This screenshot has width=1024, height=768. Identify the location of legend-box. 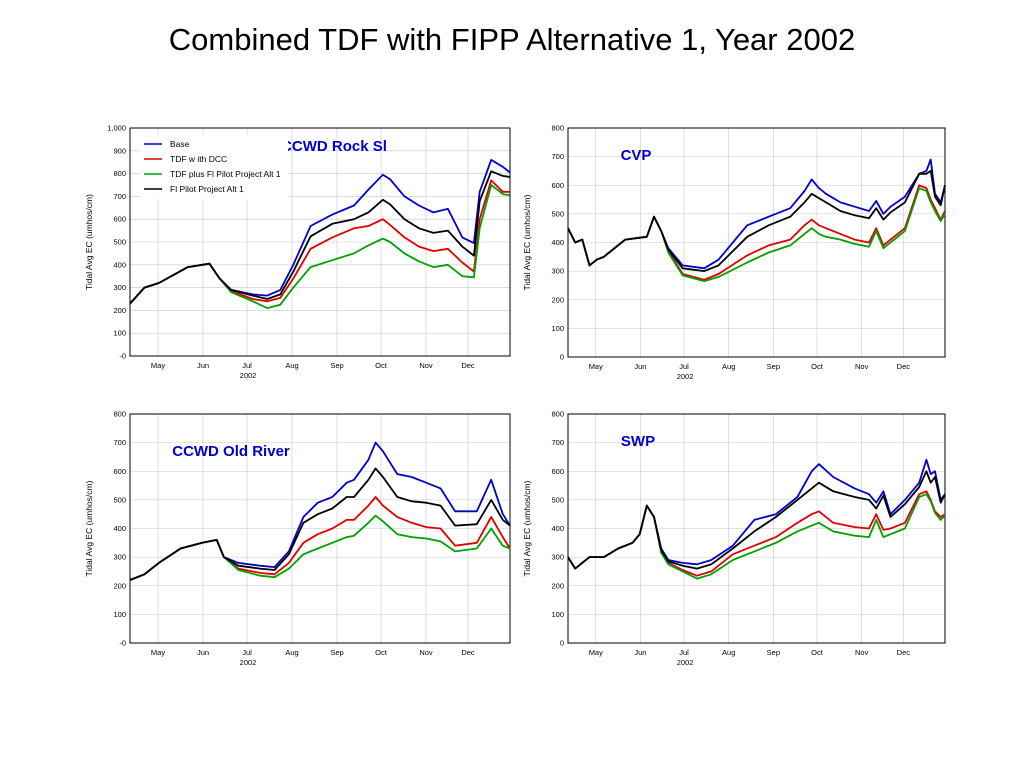
(214, 167).